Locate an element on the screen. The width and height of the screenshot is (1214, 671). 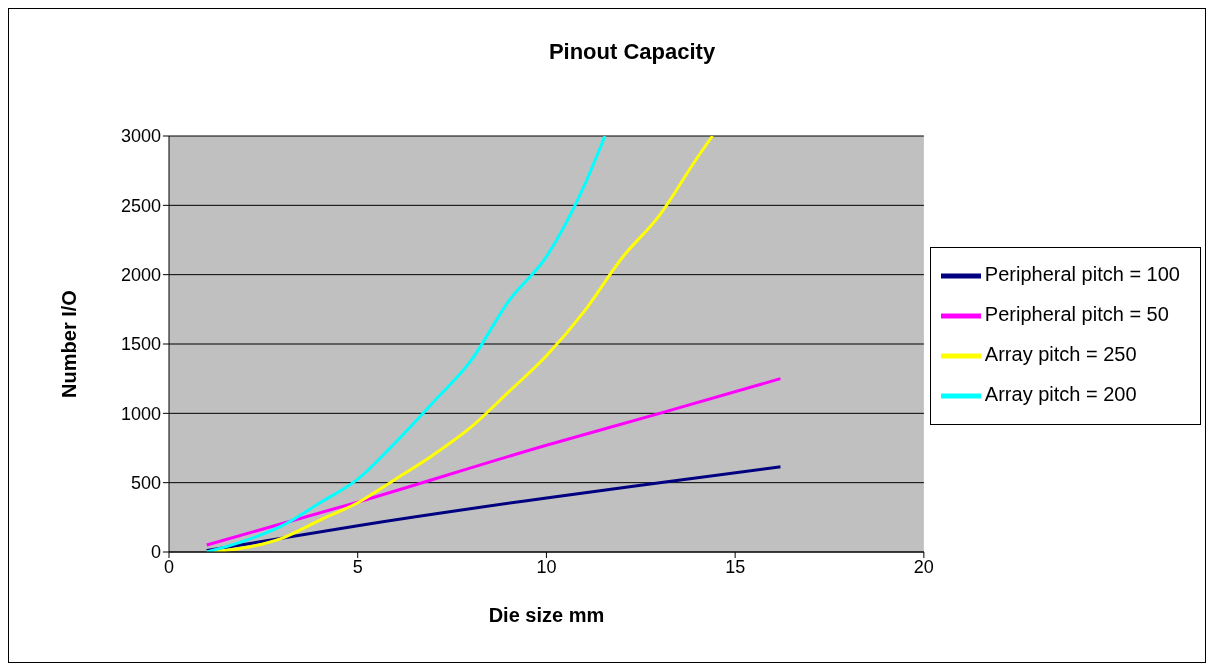
y-axis-title: Number I/O is located at coordinates (69, 344).